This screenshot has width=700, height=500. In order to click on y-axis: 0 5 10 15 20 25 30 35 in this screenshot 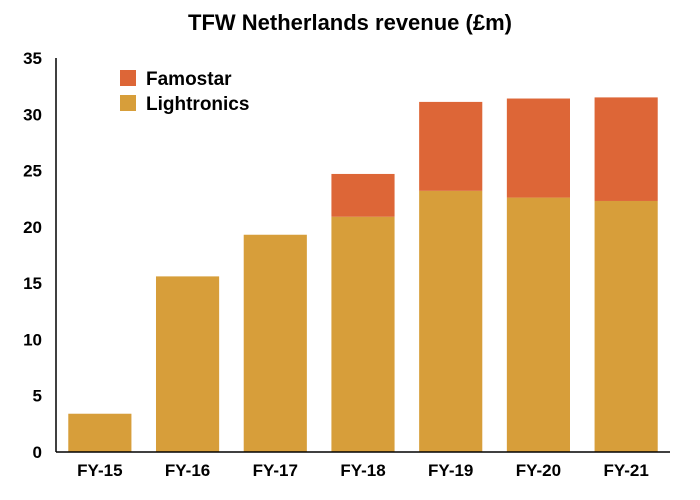, I will do `click(40, 255)`.